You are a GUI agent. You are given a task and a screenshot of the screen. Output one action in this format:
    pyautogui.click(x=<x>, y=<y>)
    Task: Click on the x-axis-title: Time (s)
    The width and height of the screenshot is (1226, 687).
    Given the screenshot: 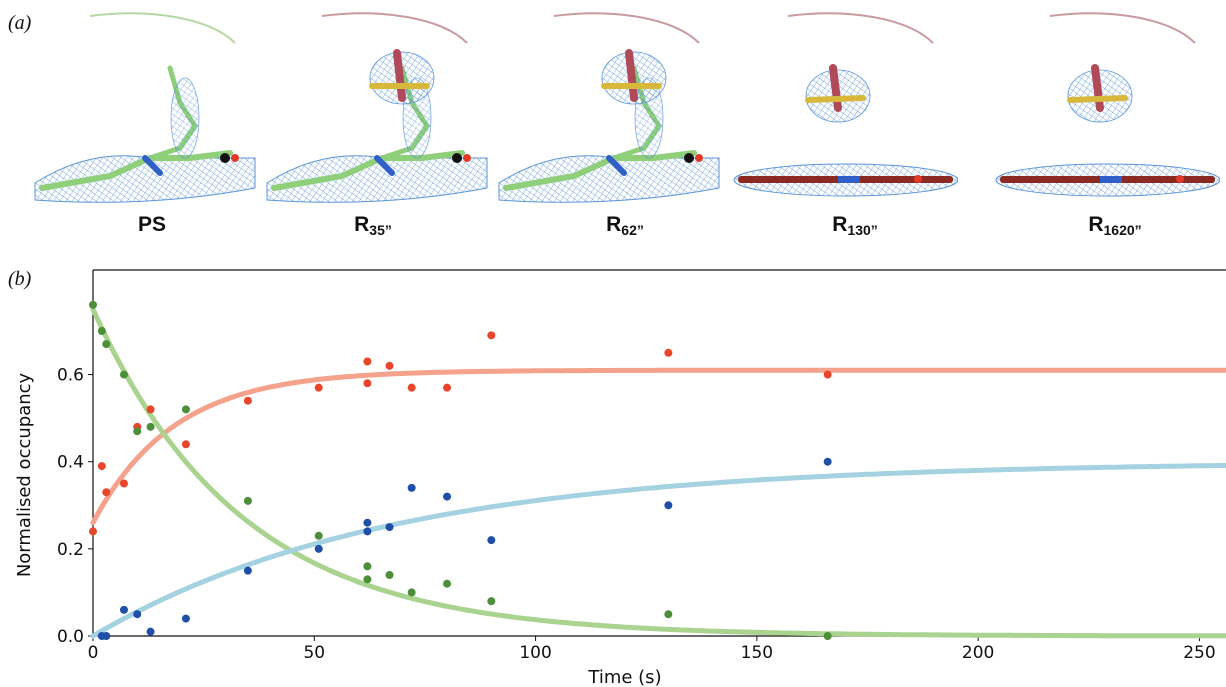 What is the action you would take?
    pyautogui.click(x=624, y=677)
    